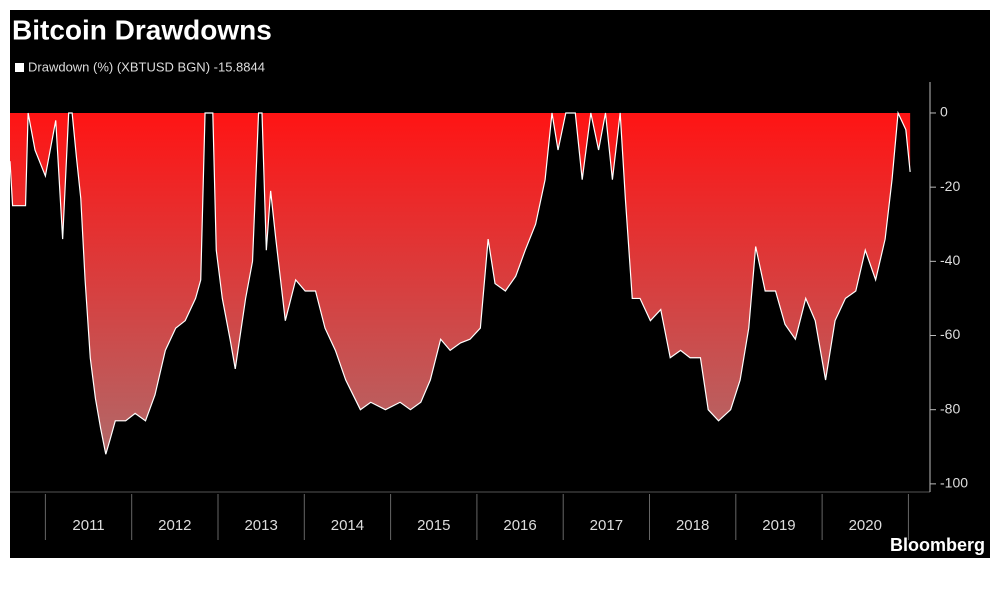 This screenshot has height=591, width=1002. What do you see at coordinates (174, 525) in the screenshot?
I see `x-tick-label: 2012` at bounding box center [174, 525].